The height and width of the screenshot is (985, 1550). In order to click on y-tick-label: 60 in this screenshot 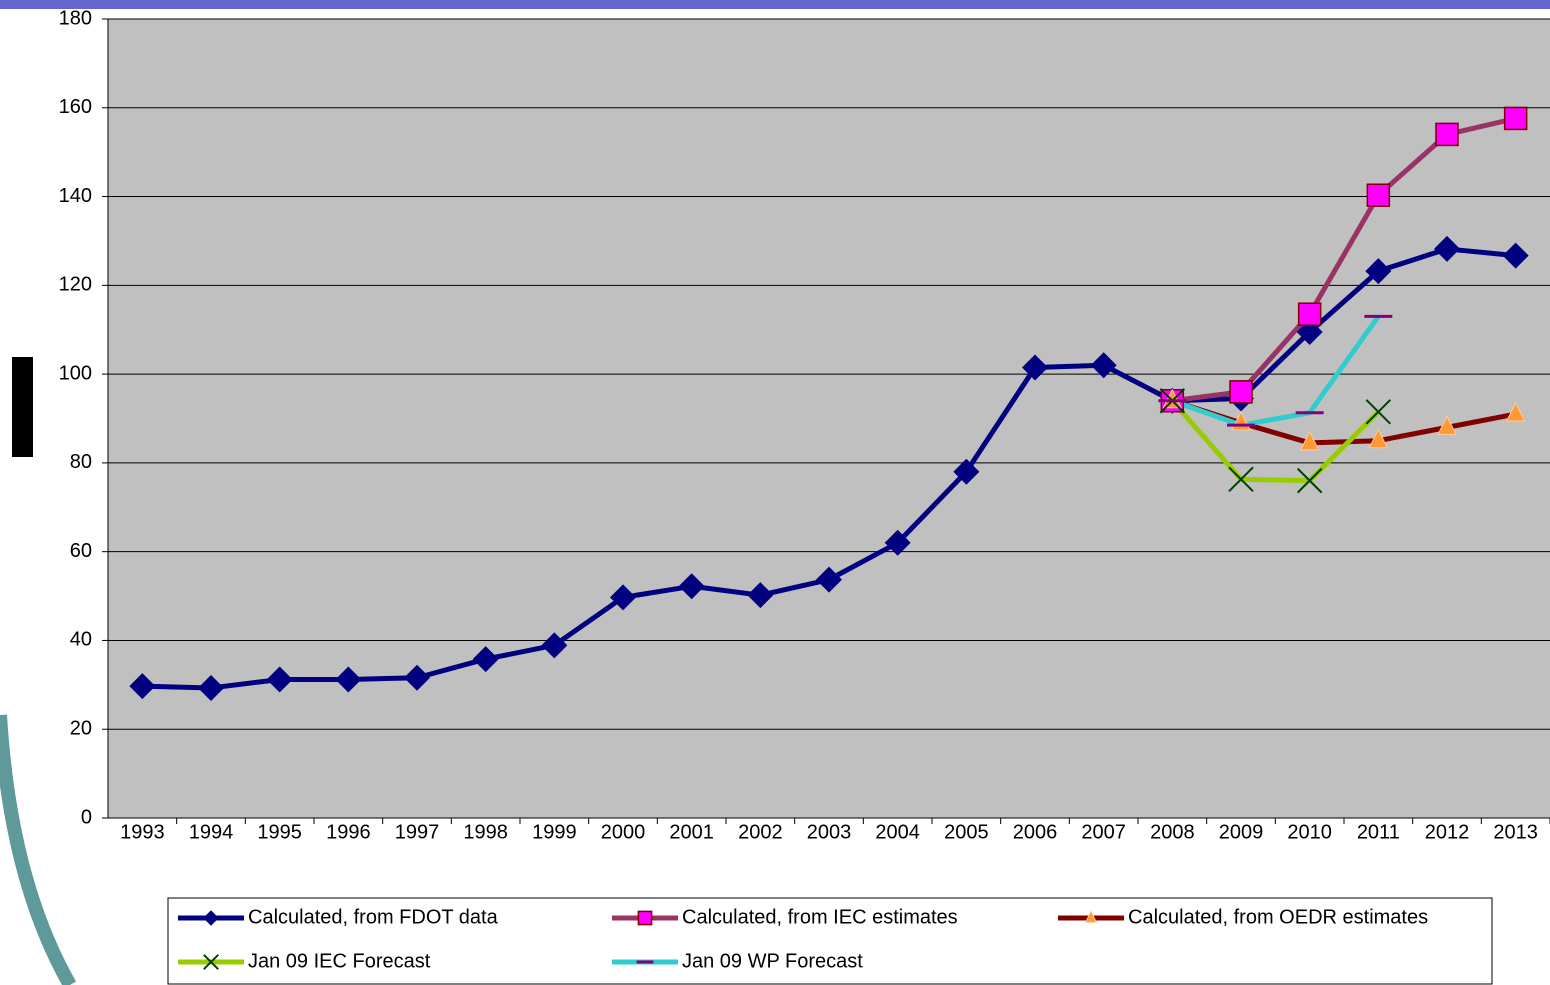, I will do `click(81, 551)`.